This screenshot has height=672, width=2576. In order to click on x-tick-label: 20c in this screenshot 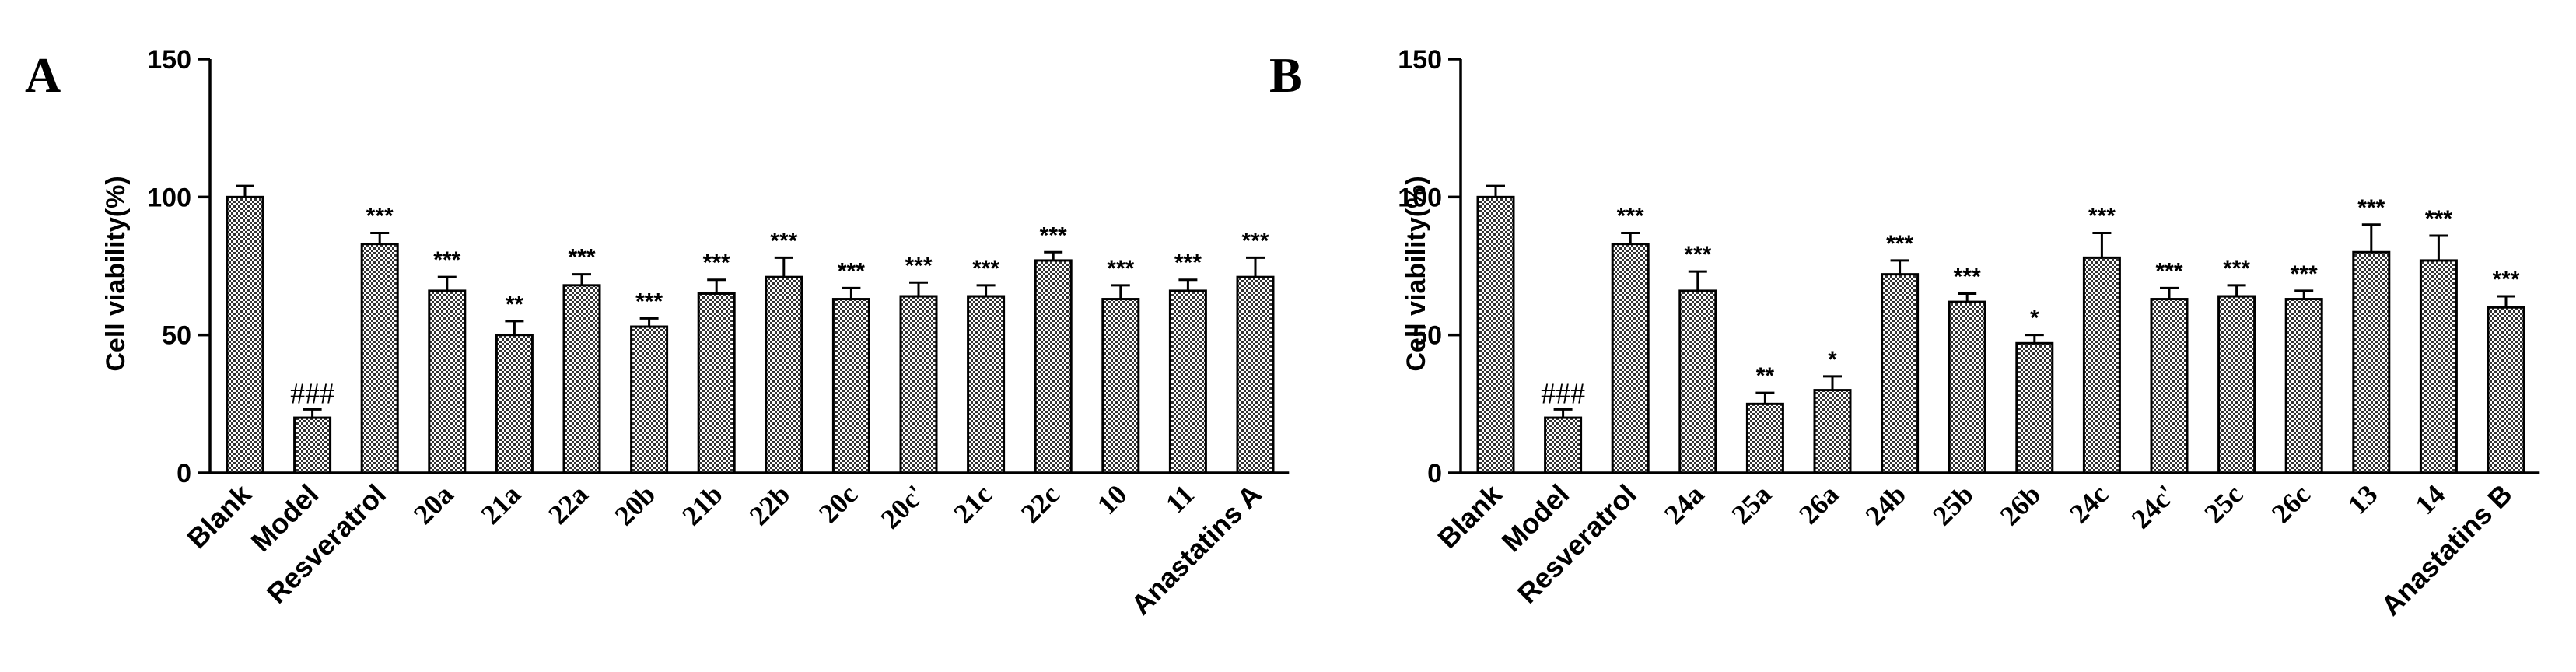, I will do `click(838, 504)`.